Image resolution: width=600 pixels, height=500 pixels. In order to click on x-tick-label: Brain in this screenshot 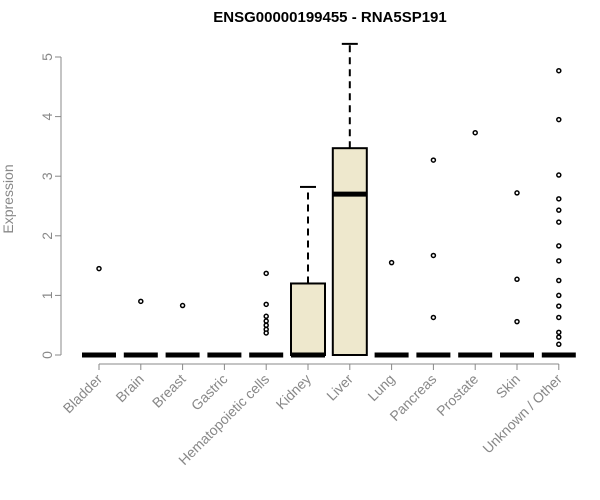, I will do `click(129, 388)`.